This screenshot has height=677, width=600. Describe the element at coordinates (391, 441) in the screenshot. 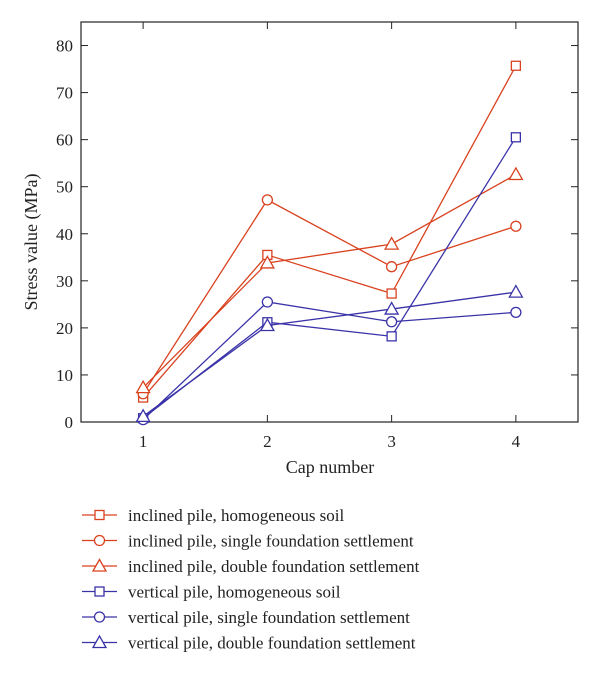

I see `x-tick-label: 3` at that location.